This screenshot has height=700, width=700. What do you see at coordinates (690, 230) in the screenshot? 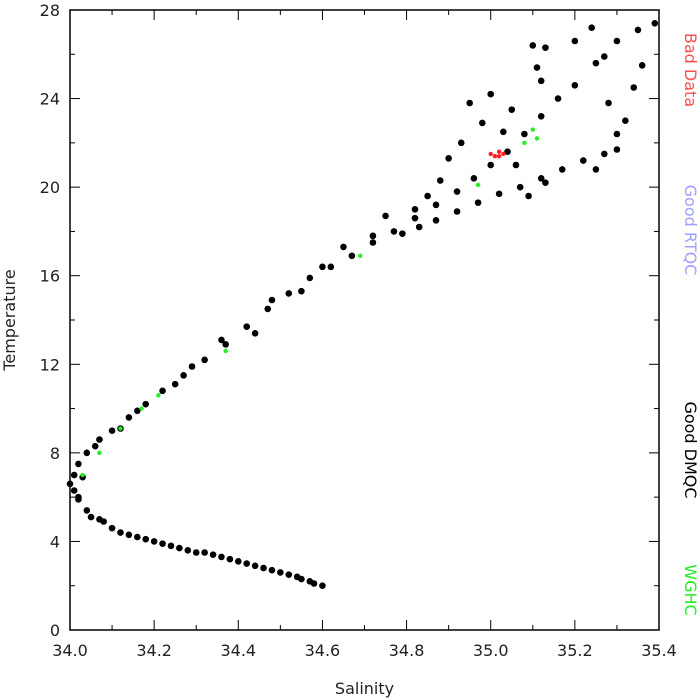
I see `legend-label-good-rtqc: Good RTQC` at bounding box center [690, 230].